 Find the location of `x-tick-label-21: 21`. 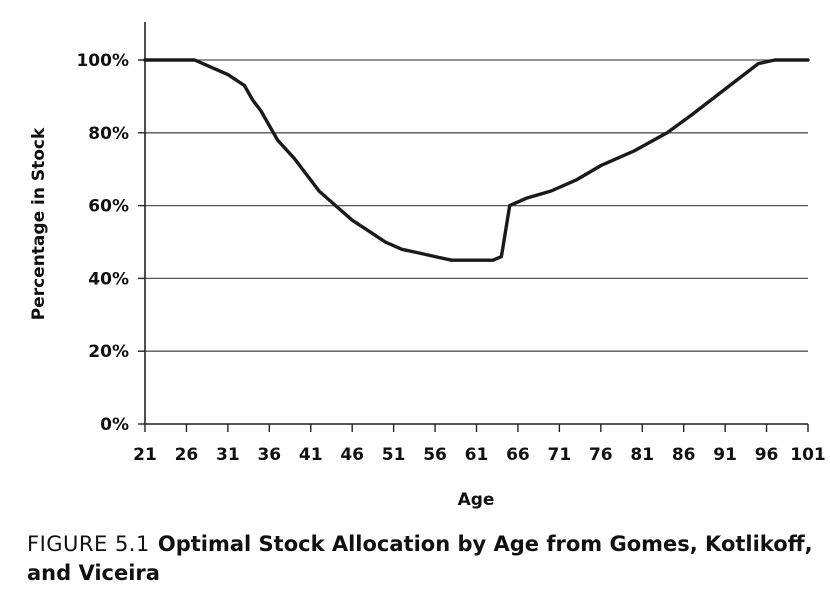

x-tick-label-21: 21 is located at coordinates (145, 455).